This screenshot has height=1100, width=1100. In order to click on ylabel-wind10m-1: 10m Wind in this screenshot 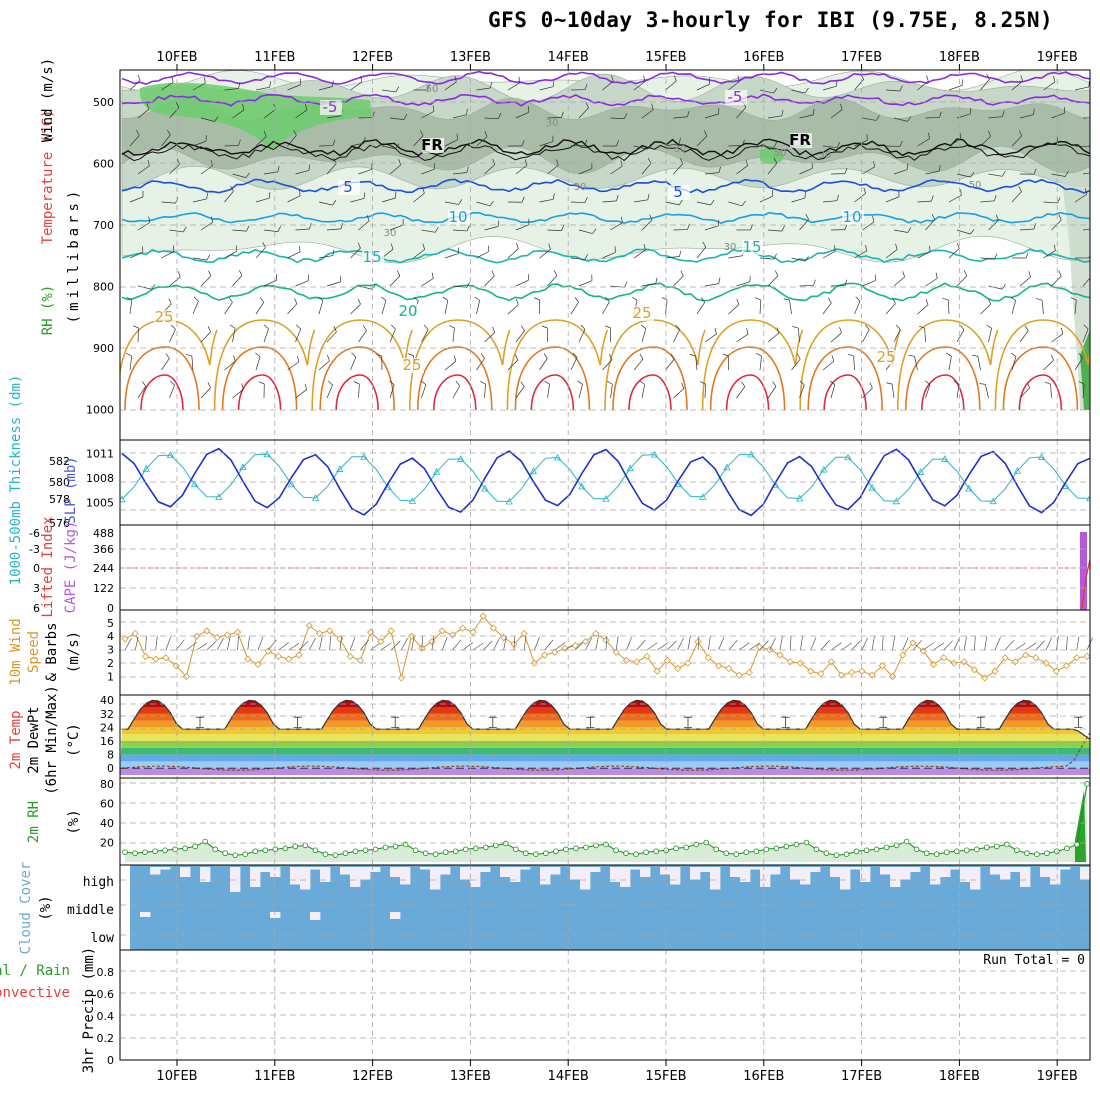, I will do `click(16, 651)`.